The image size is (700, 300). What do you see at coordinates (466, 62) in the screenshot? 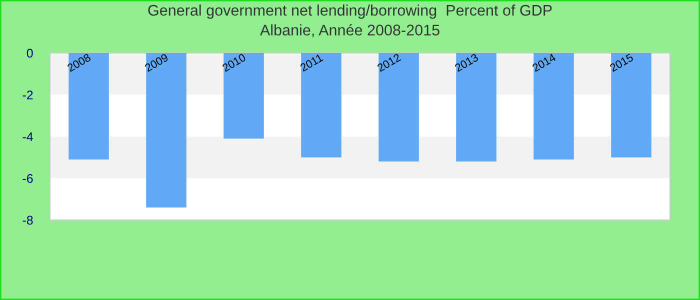
I see `x-tick-label: 2013` at bounding box center [466, 62].